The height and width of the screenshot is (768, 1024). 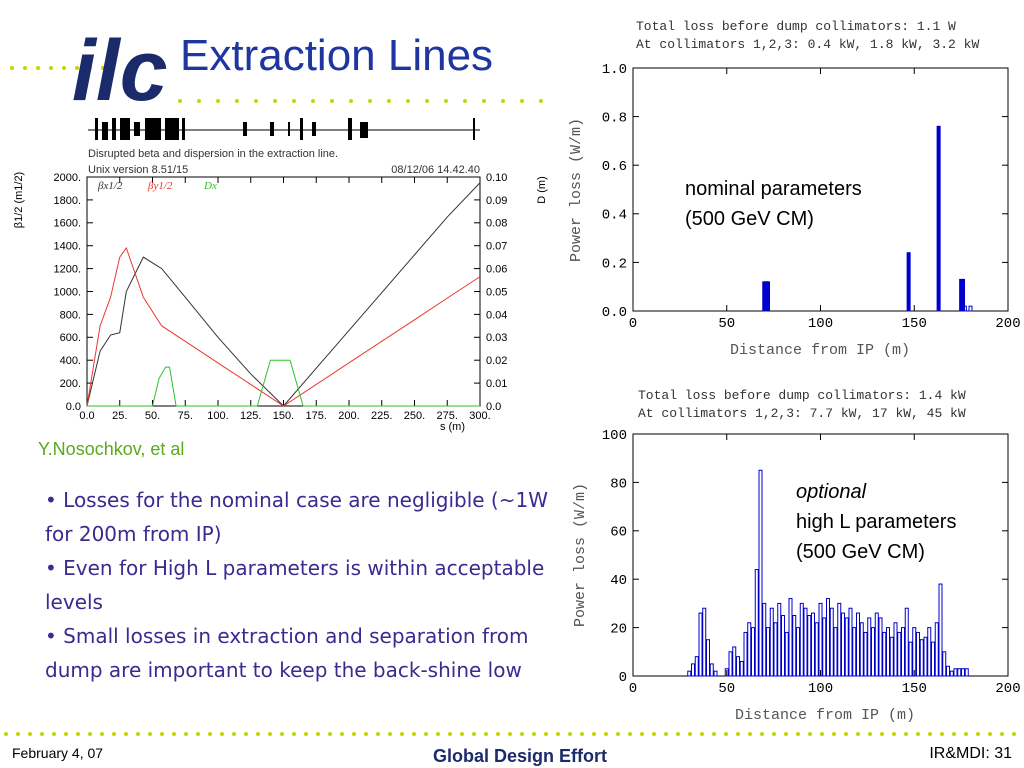 I want to click on y-axis-label: Power loss (W/m), so click(x=576, y=190).